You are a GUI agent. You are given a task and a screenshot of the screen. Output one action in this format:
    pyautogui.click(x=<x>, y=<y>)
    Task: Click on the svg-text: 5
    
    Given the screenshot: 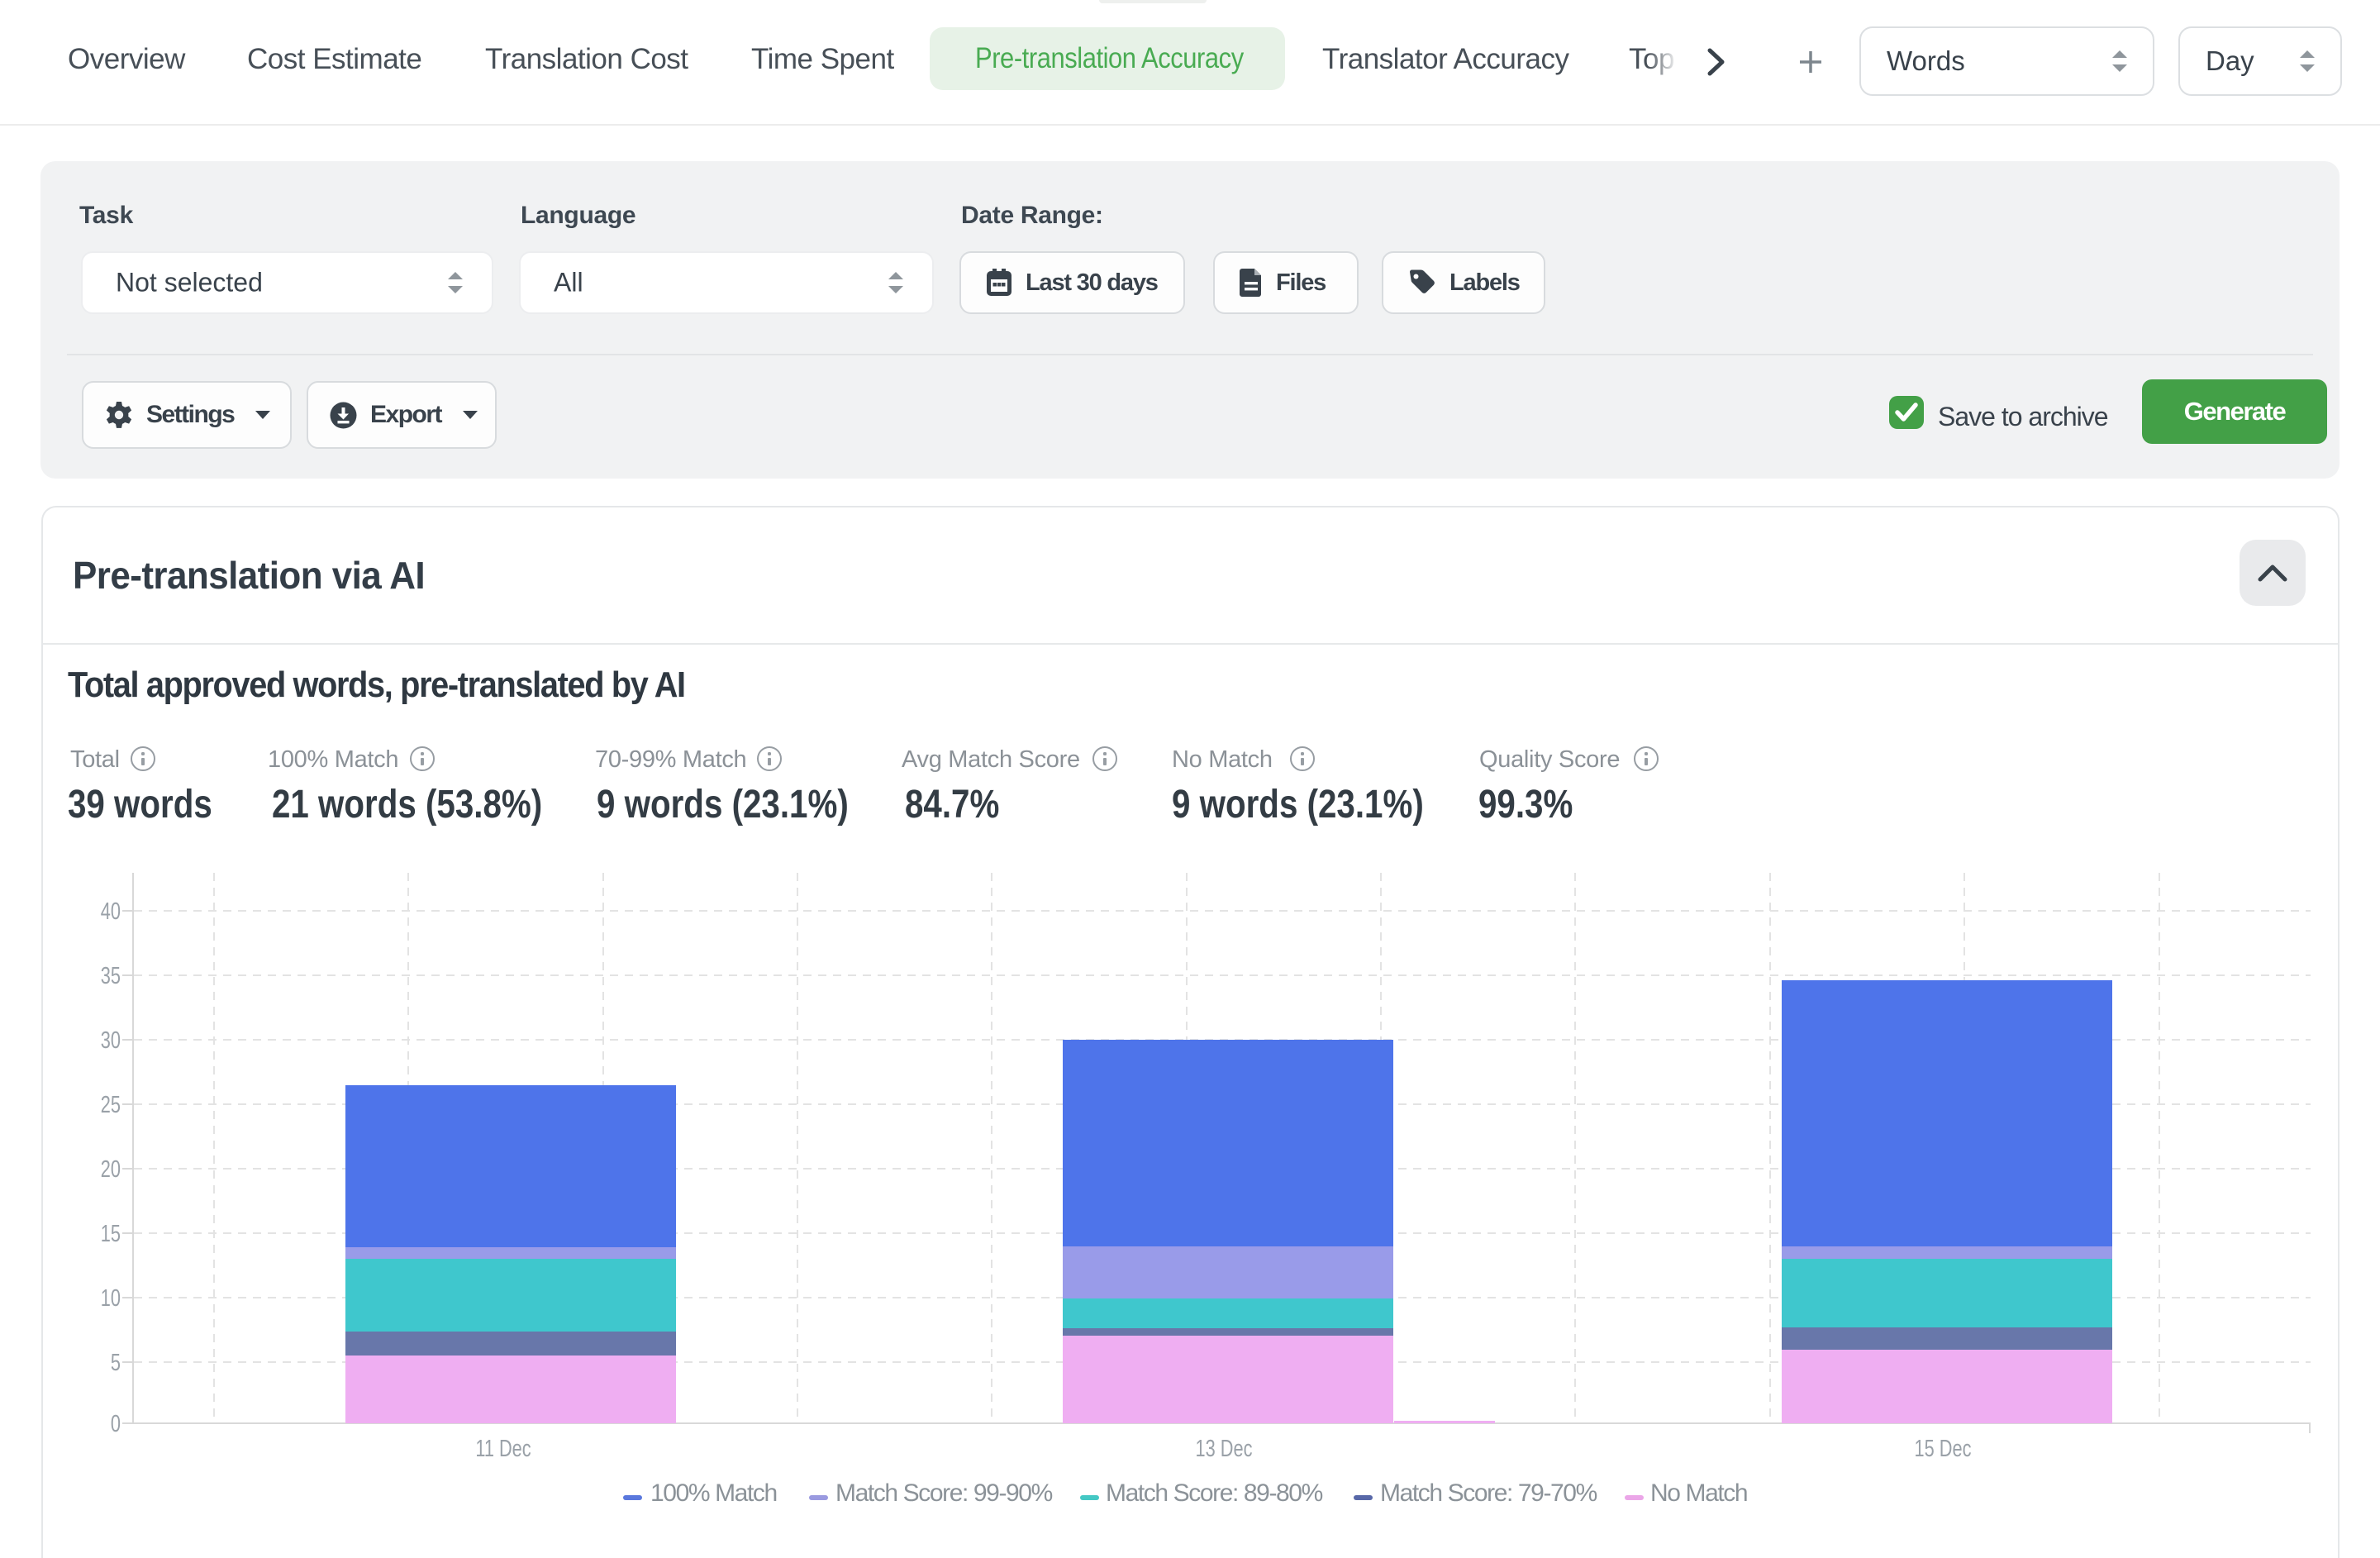 What is the action you would take?
    pyautogui.click(x=116, y=1363)
    